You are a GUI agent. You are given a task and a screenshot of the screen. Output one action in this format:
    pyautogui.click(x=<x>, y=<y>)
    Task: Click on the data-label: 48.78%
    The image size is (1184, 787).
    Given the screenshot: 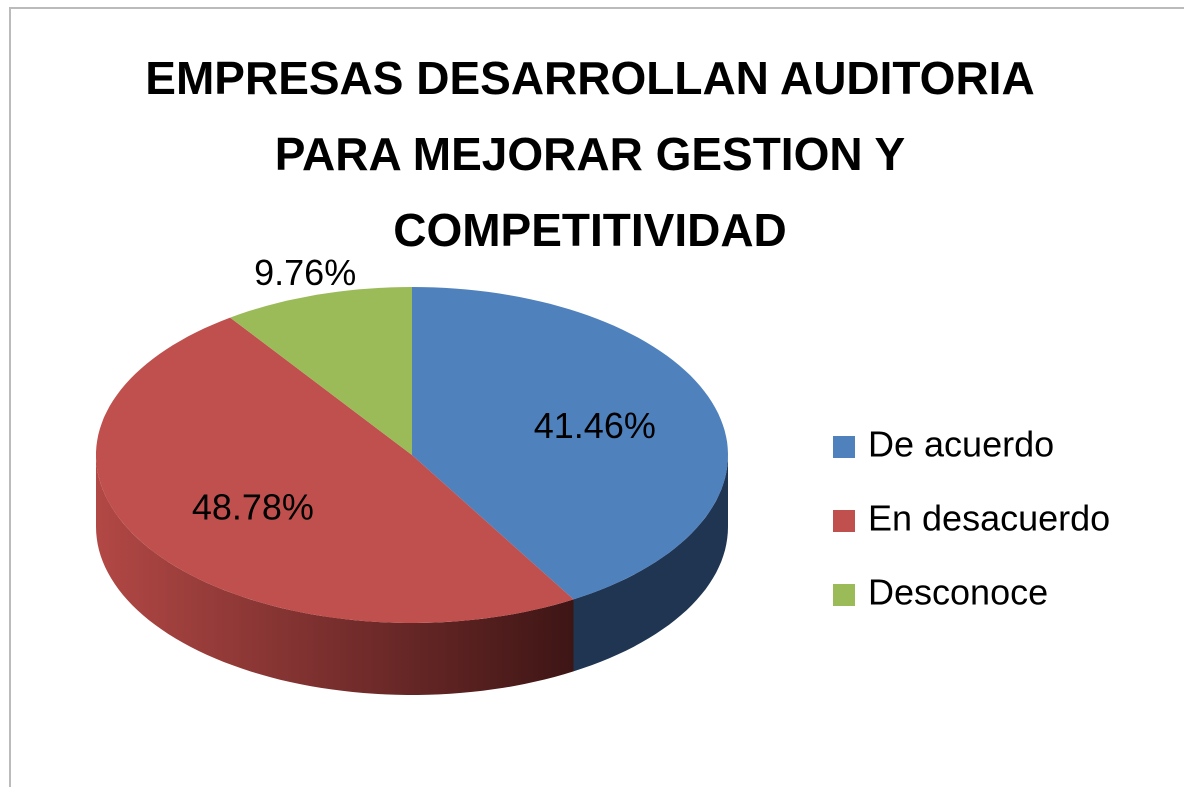 What is the action you would take?
    pyautogui.click(x=253, y=506)
    